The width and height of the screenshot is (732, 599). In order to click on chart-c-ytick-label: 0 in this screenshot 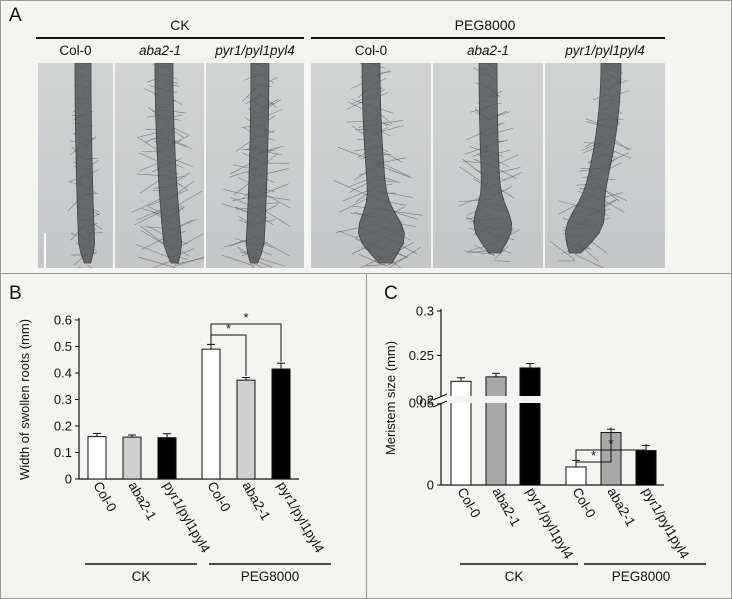, I will do `click(430, 485)`.